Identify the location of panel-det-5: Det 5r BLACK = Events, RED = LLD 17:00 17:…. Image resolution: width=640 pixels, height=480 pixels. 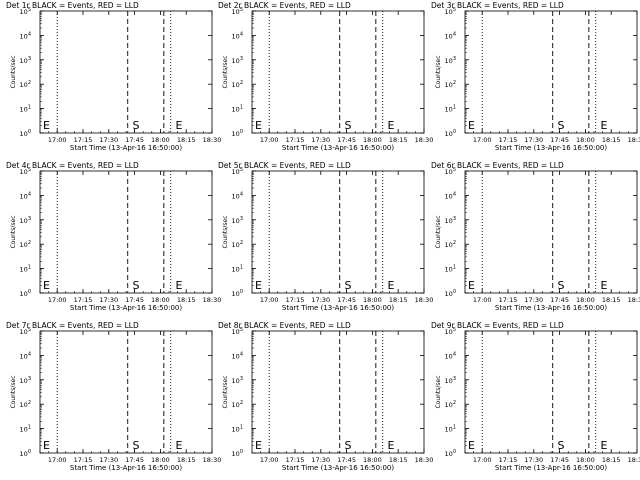
(325, 236).